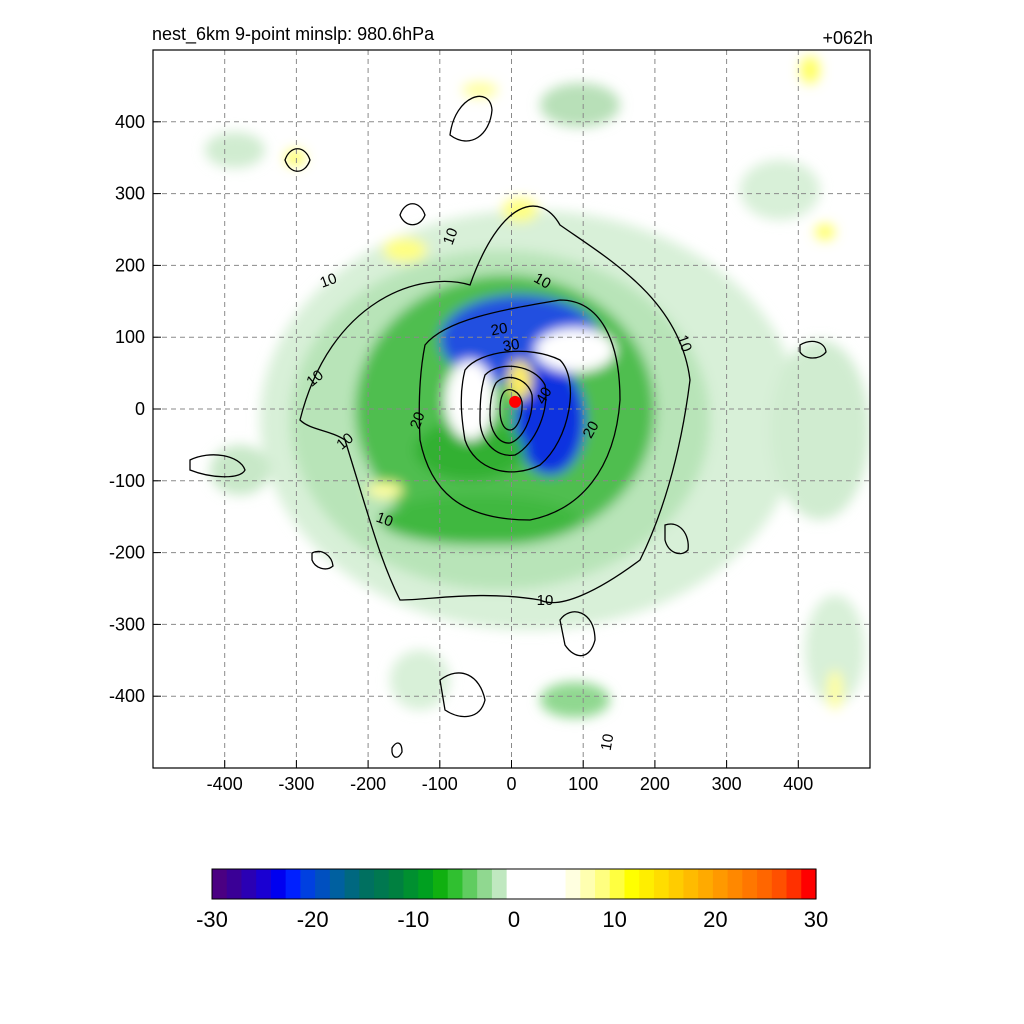 Image resolution: width=1024 pixels, height=1024 pixels. I want to click on colorbar-tick-label: -10, so click(413, 919).